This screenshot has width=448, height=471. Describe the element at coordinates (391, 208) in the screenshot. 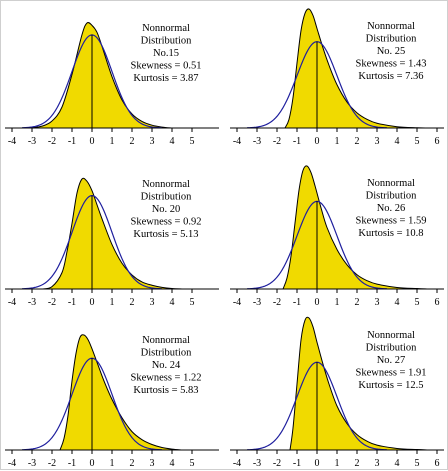

I see `annotation-line-3: No. 26` at that location.